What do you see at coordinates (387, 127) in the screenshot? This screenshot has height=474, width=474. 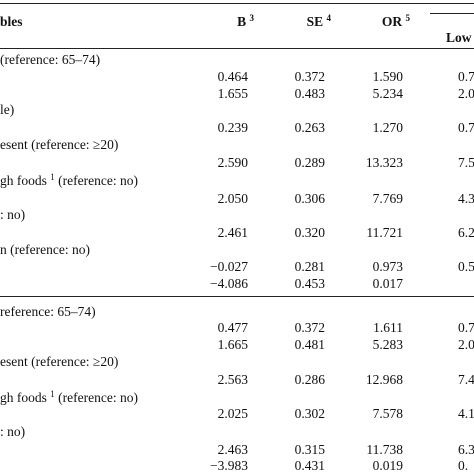 I see `cell-or: 1.270` at bounding box center [387, 127].